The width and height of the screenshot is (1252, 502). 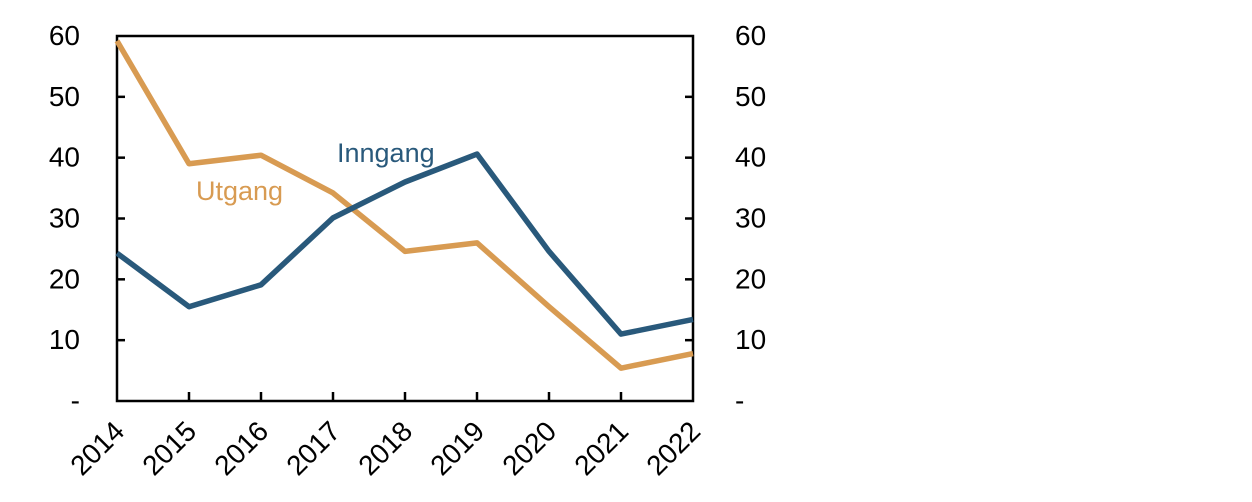 I want to click on y-axis-label-left: 40, so click(x=64, y=157).